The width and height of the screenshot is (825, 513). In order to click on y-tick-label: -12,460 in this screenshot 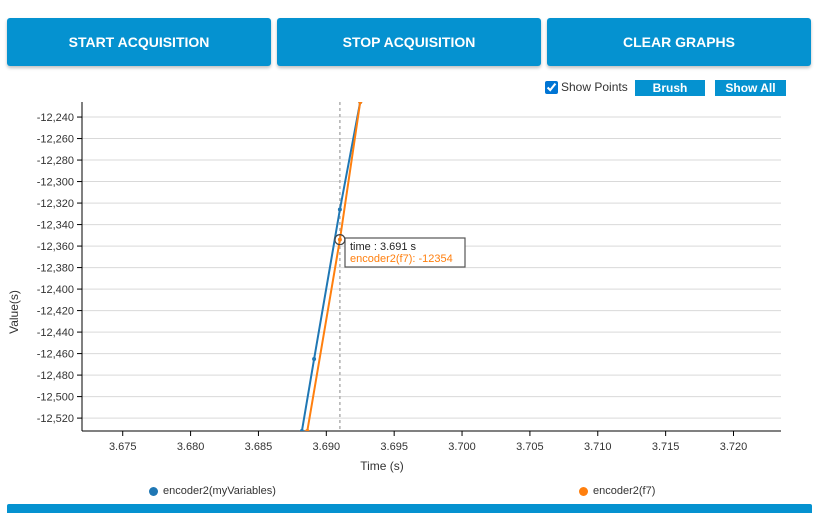, I will do `click(55, 355)`.